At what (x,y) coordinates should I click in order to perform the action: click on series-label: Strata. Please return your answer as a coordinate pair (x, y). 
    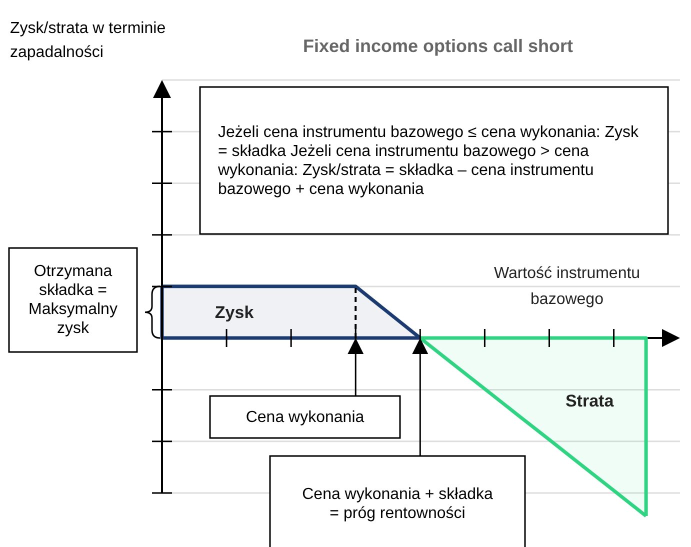
    Looking at the image, I should click on (589, 400).